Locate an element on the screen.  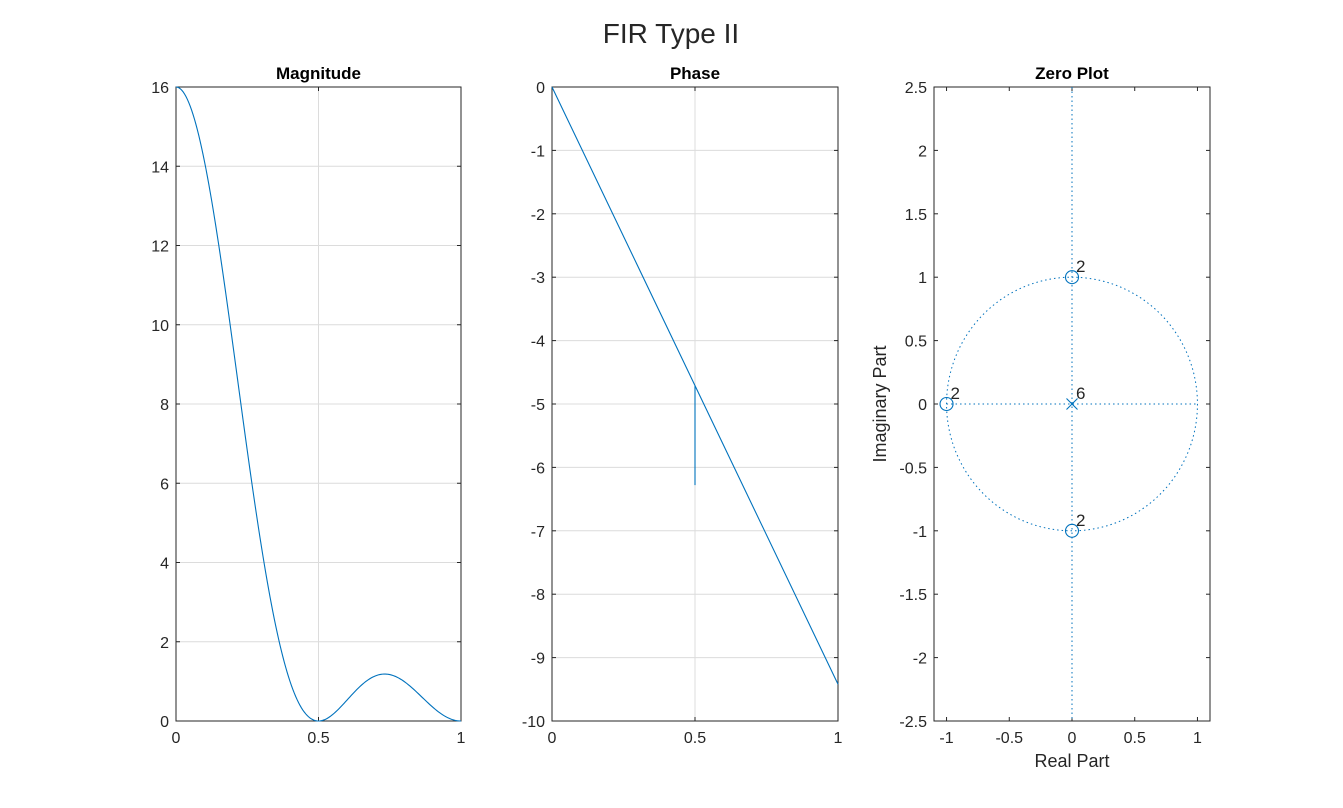
axes-title: Zero Plot is located at coordinates (1072, 73).